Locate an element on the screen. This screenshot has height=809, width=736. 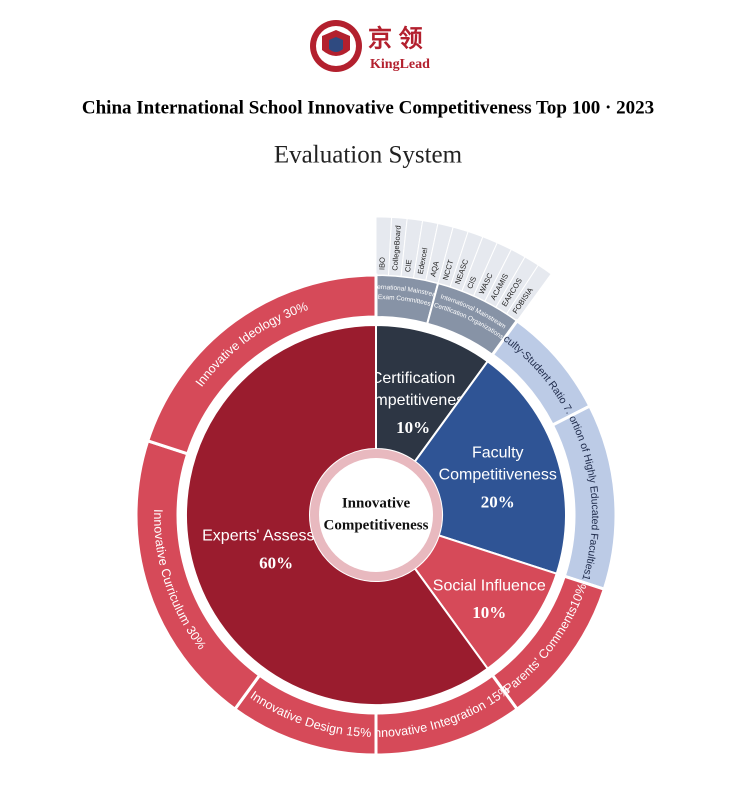
segment-label: Certification is located at coordinates (413, 378).